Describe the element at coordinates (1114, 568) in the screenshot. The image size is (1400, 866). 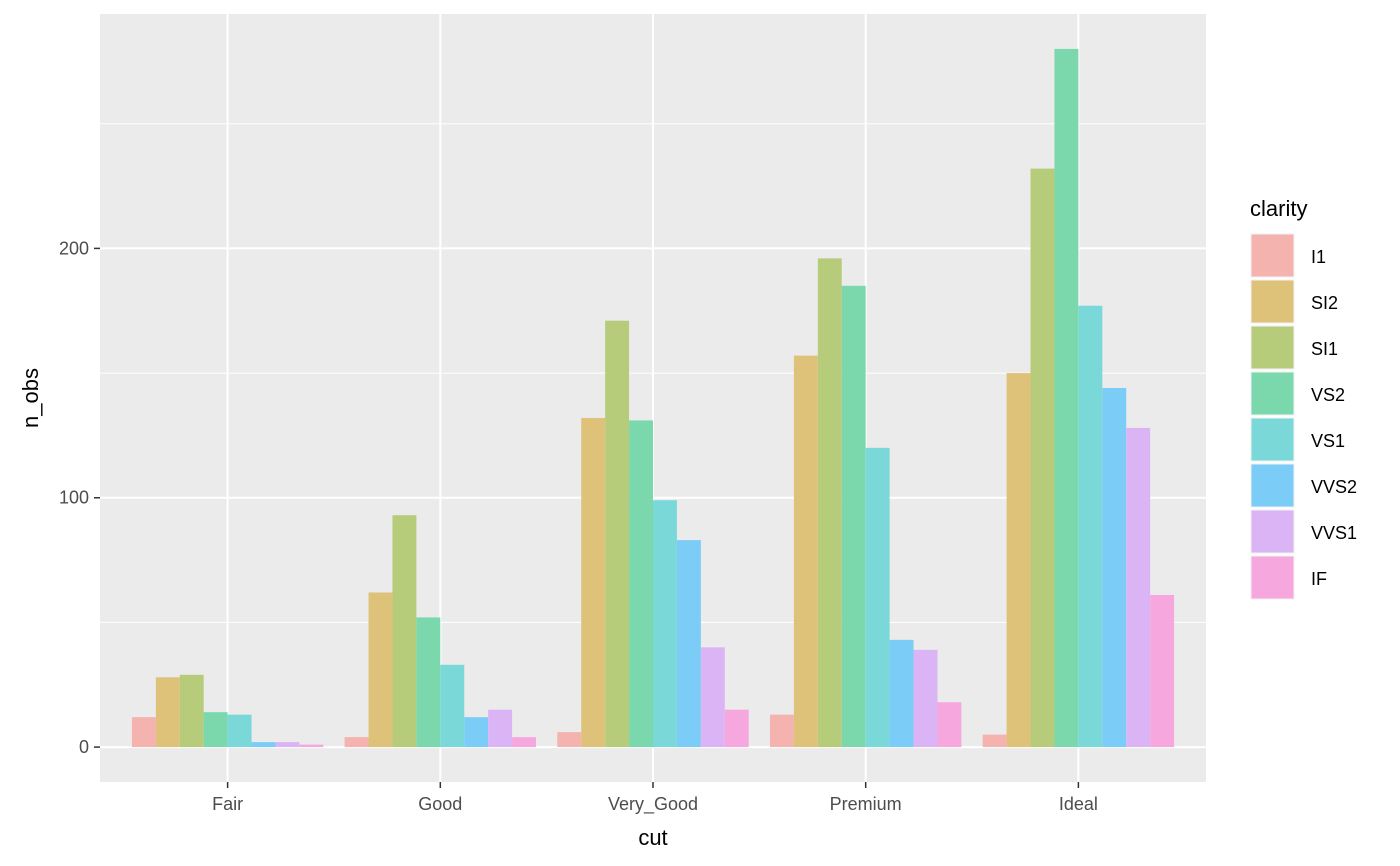
I see `bar-VVS2-Ideal` at that location.